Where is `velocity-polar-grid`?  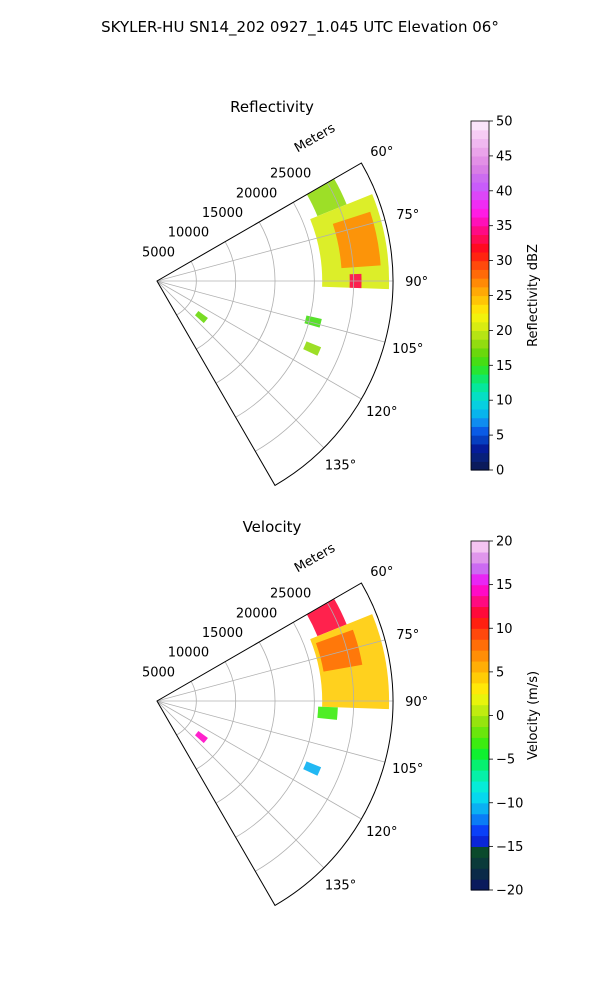
velocity-polar-grid is located at coordinates (274, 727).